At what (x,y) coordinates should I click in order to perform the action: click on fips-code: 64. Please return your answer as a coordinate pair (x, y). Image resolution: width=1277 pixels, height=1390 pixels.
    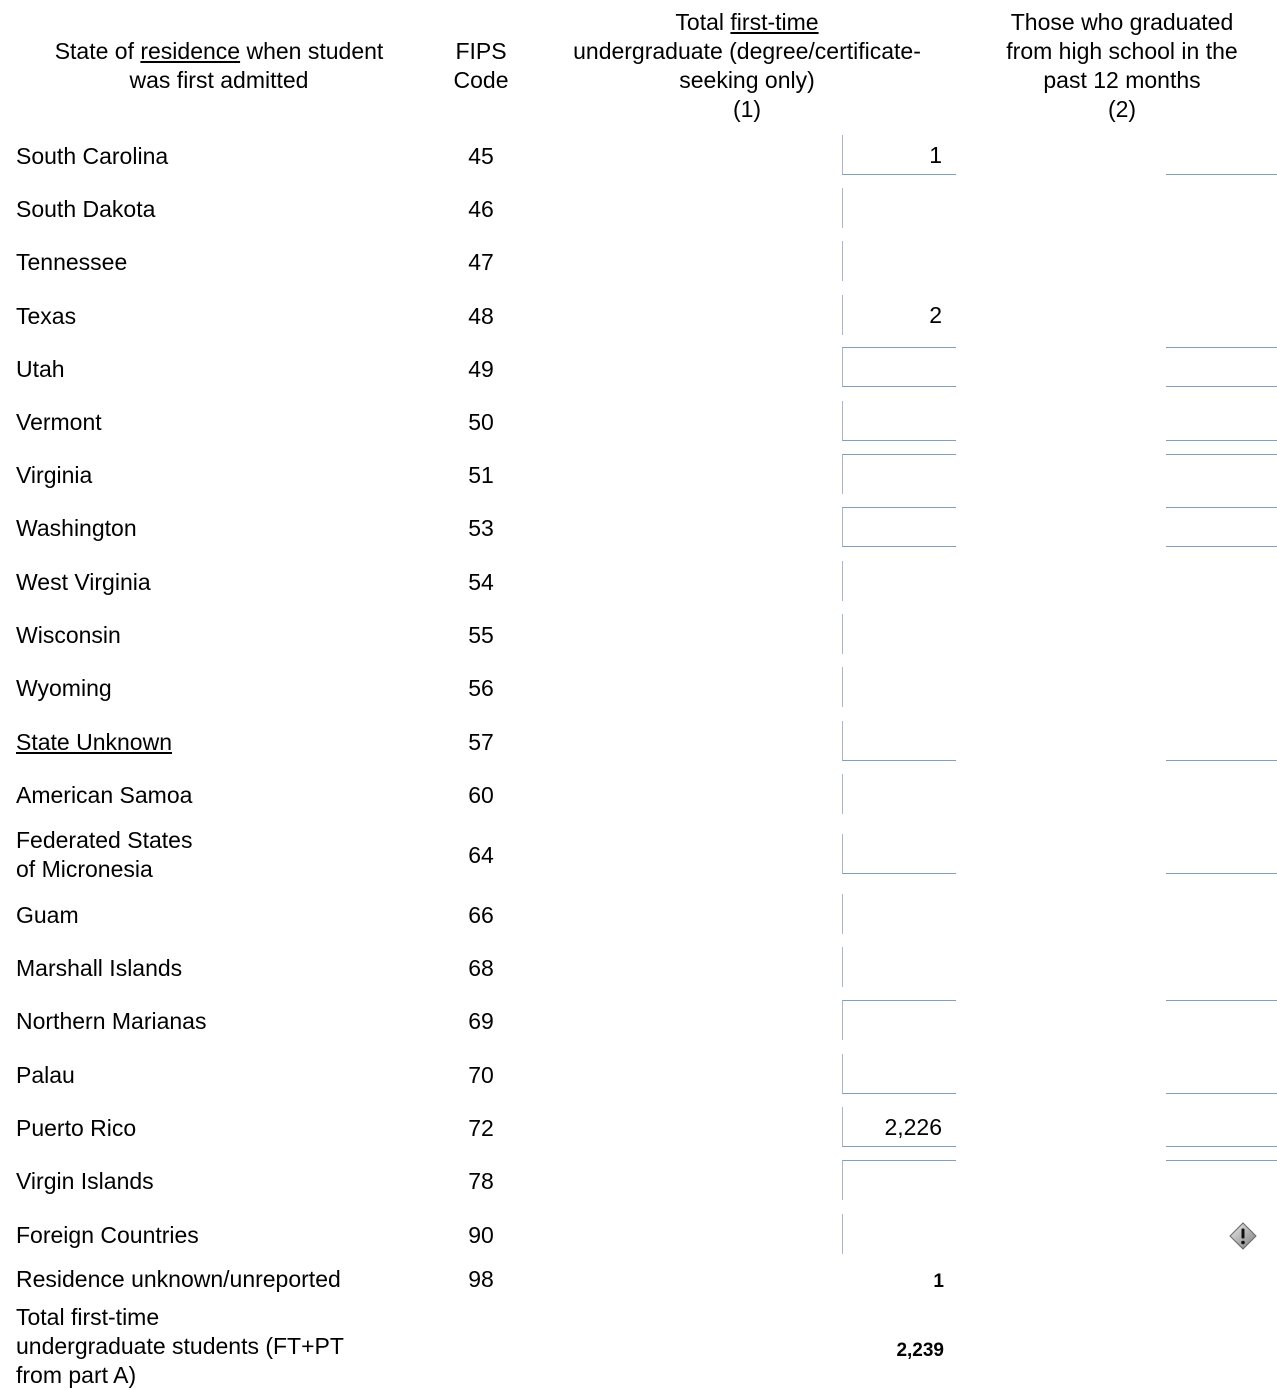
    Looking at the image, I should click on (481, 855).